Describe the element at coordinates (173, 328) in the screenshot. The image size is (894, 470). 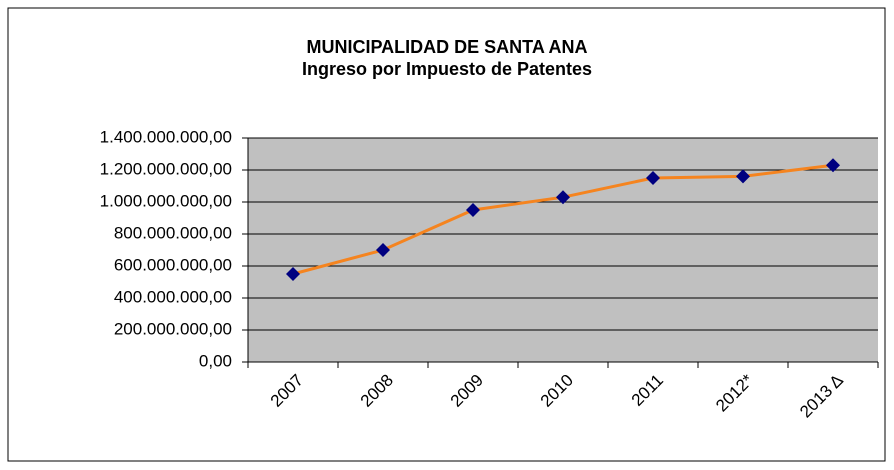
I see `y-tick-label: 200.000.000,00` at that location.